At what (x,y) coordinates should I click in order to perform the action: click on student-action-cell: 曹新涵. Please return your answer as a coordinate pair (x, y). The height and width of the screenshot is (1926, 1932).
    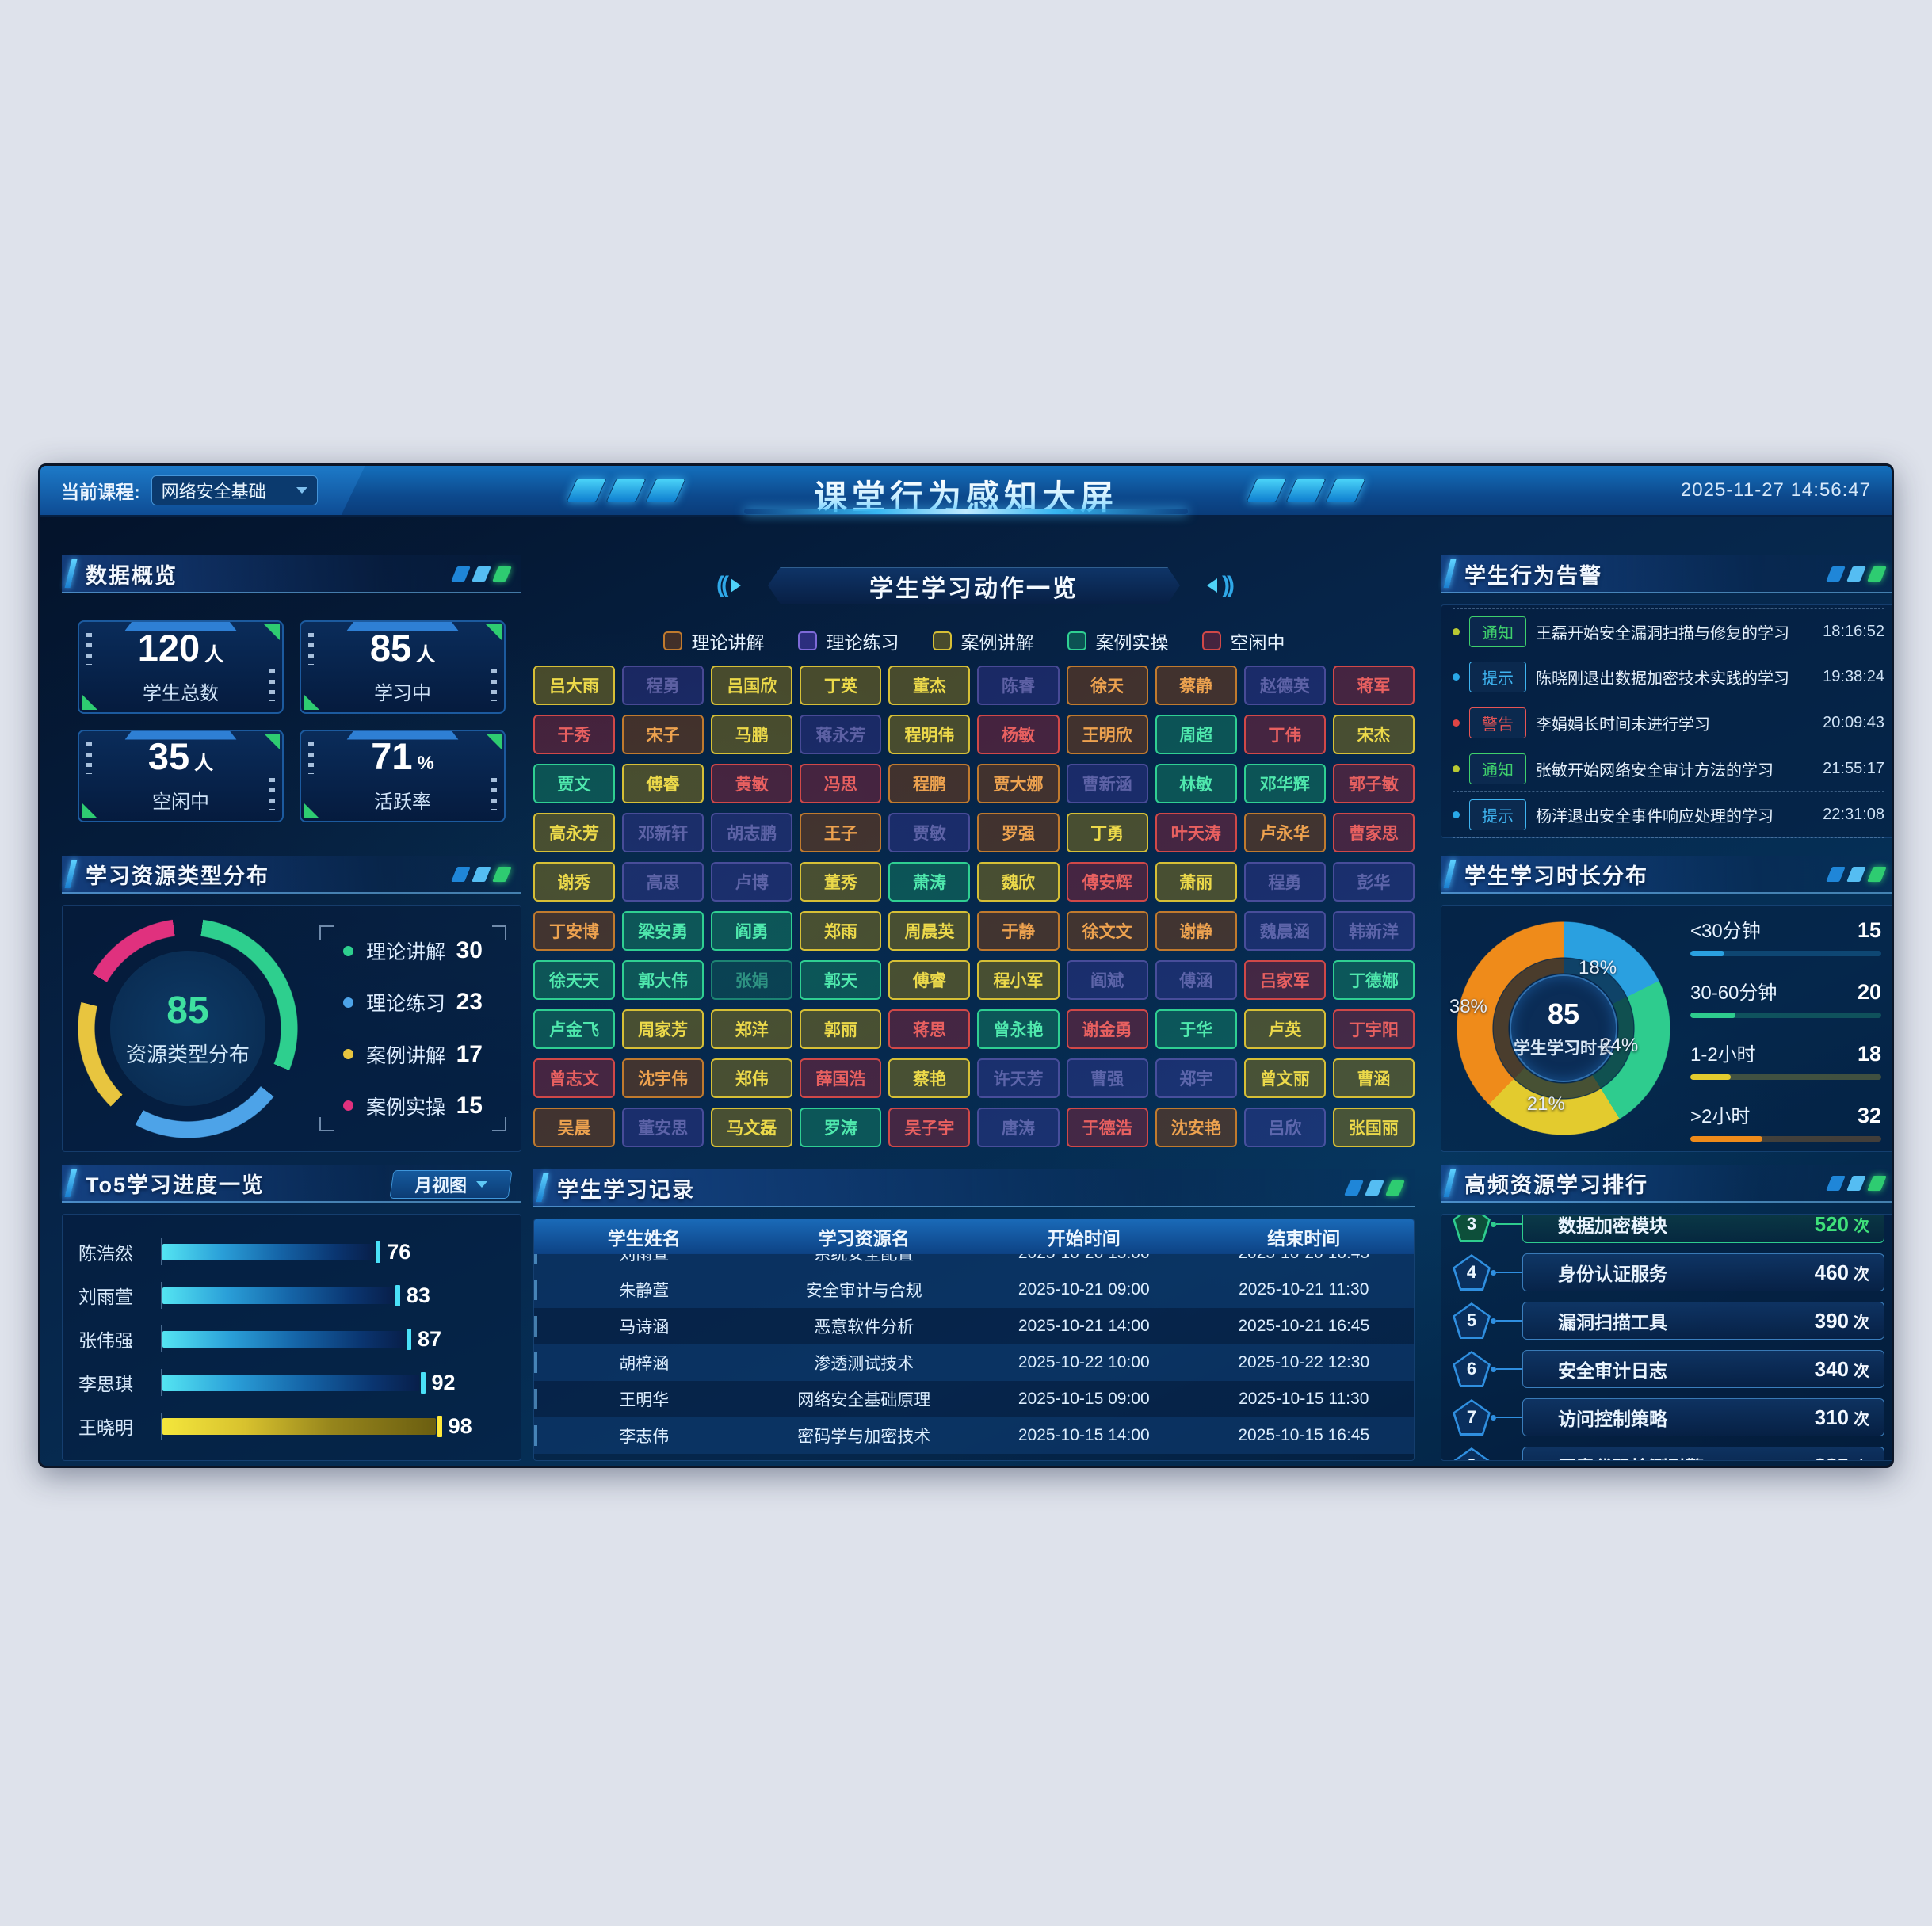
    Looking at the image, I should click on (1107, 783).